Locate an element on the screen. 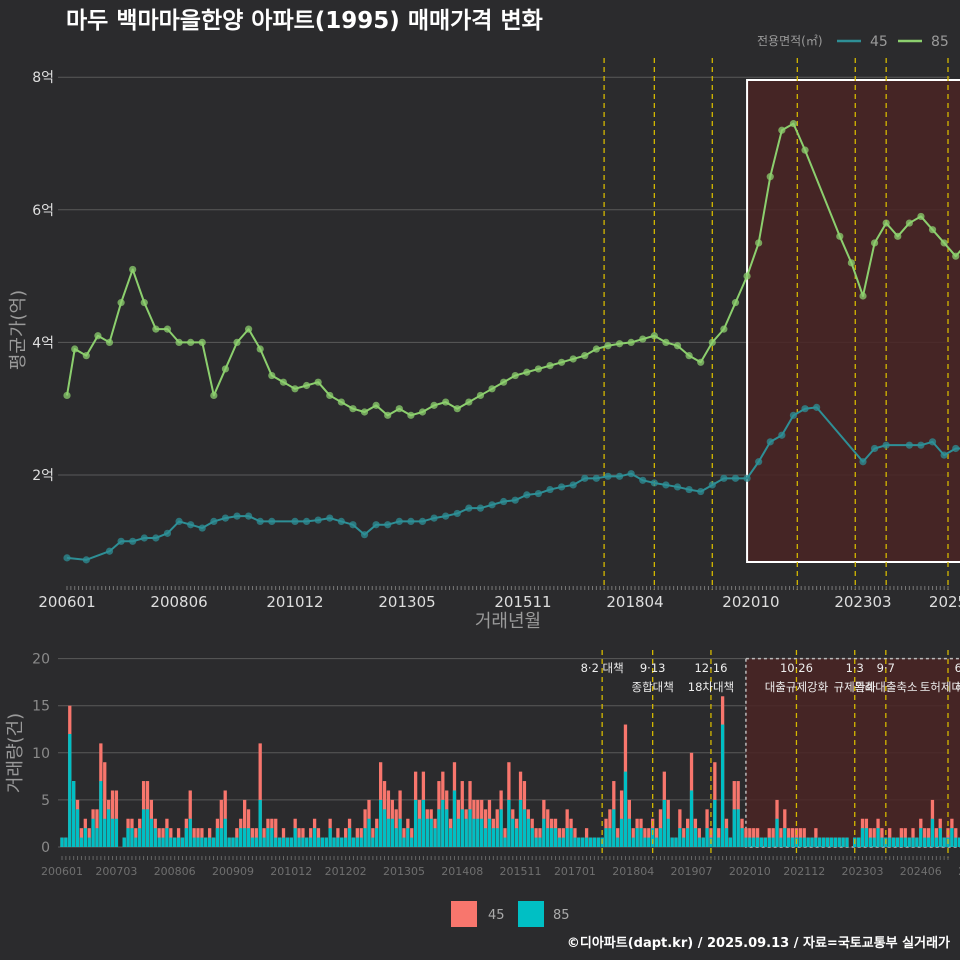 This screenshot has height=960, width=960. y-tick-label: 6억 is located at coordinates (43, 211).